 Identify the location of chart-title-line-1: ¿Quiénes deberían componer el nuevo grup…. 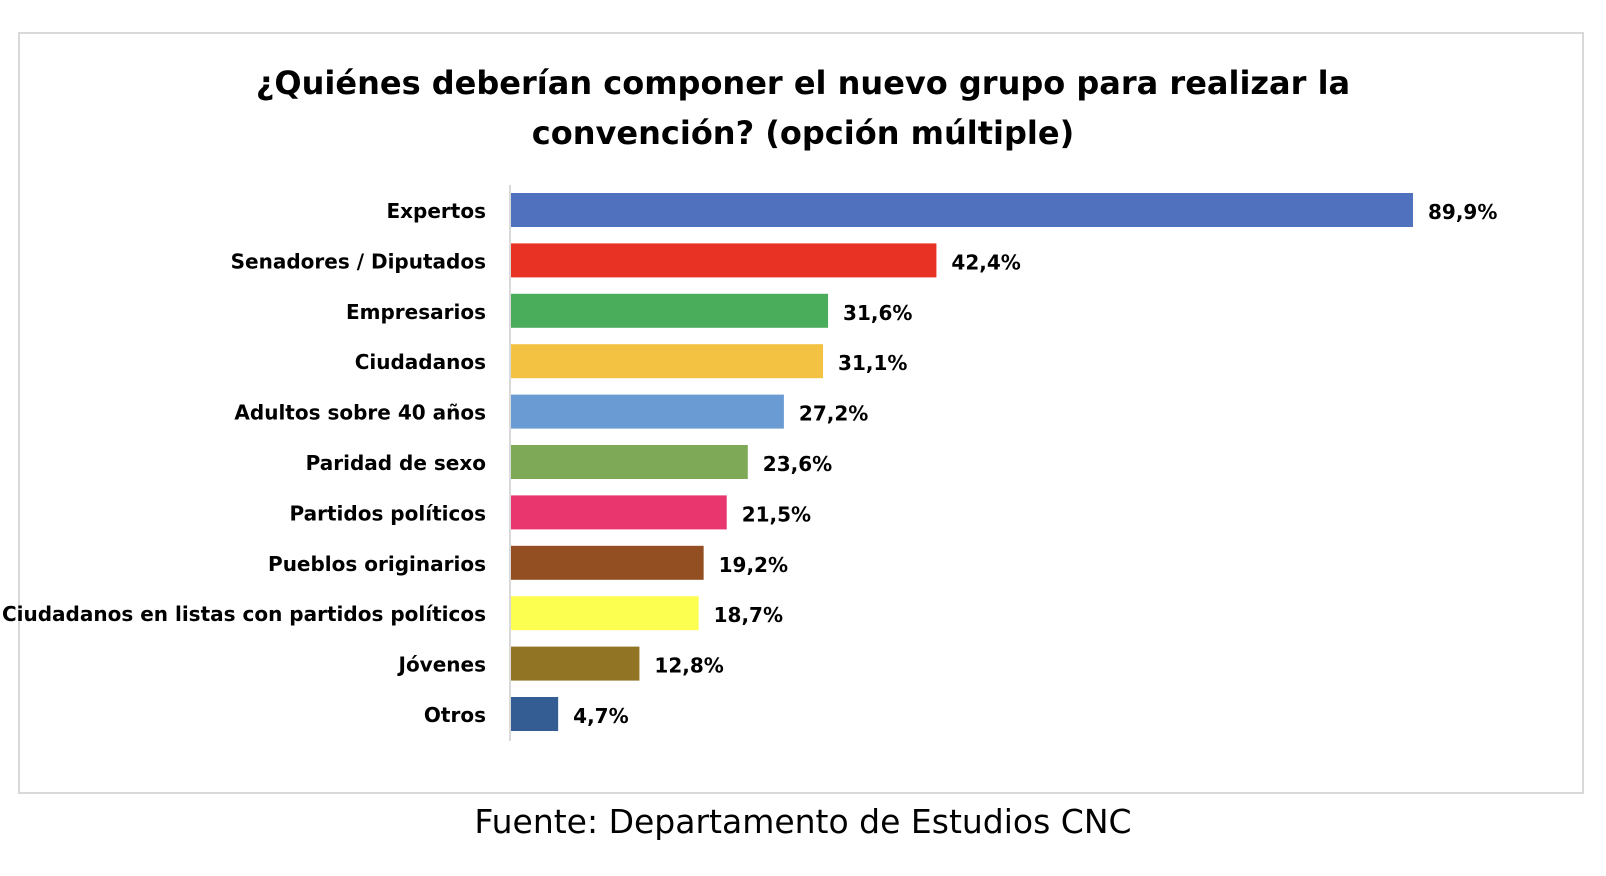
(803, 83).